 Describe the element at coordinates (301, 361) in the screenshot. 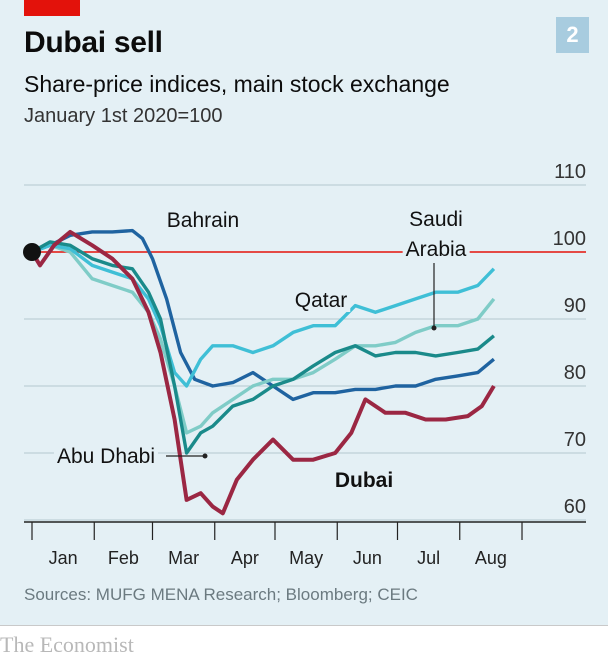

I see `annotation-leaders` at that location.